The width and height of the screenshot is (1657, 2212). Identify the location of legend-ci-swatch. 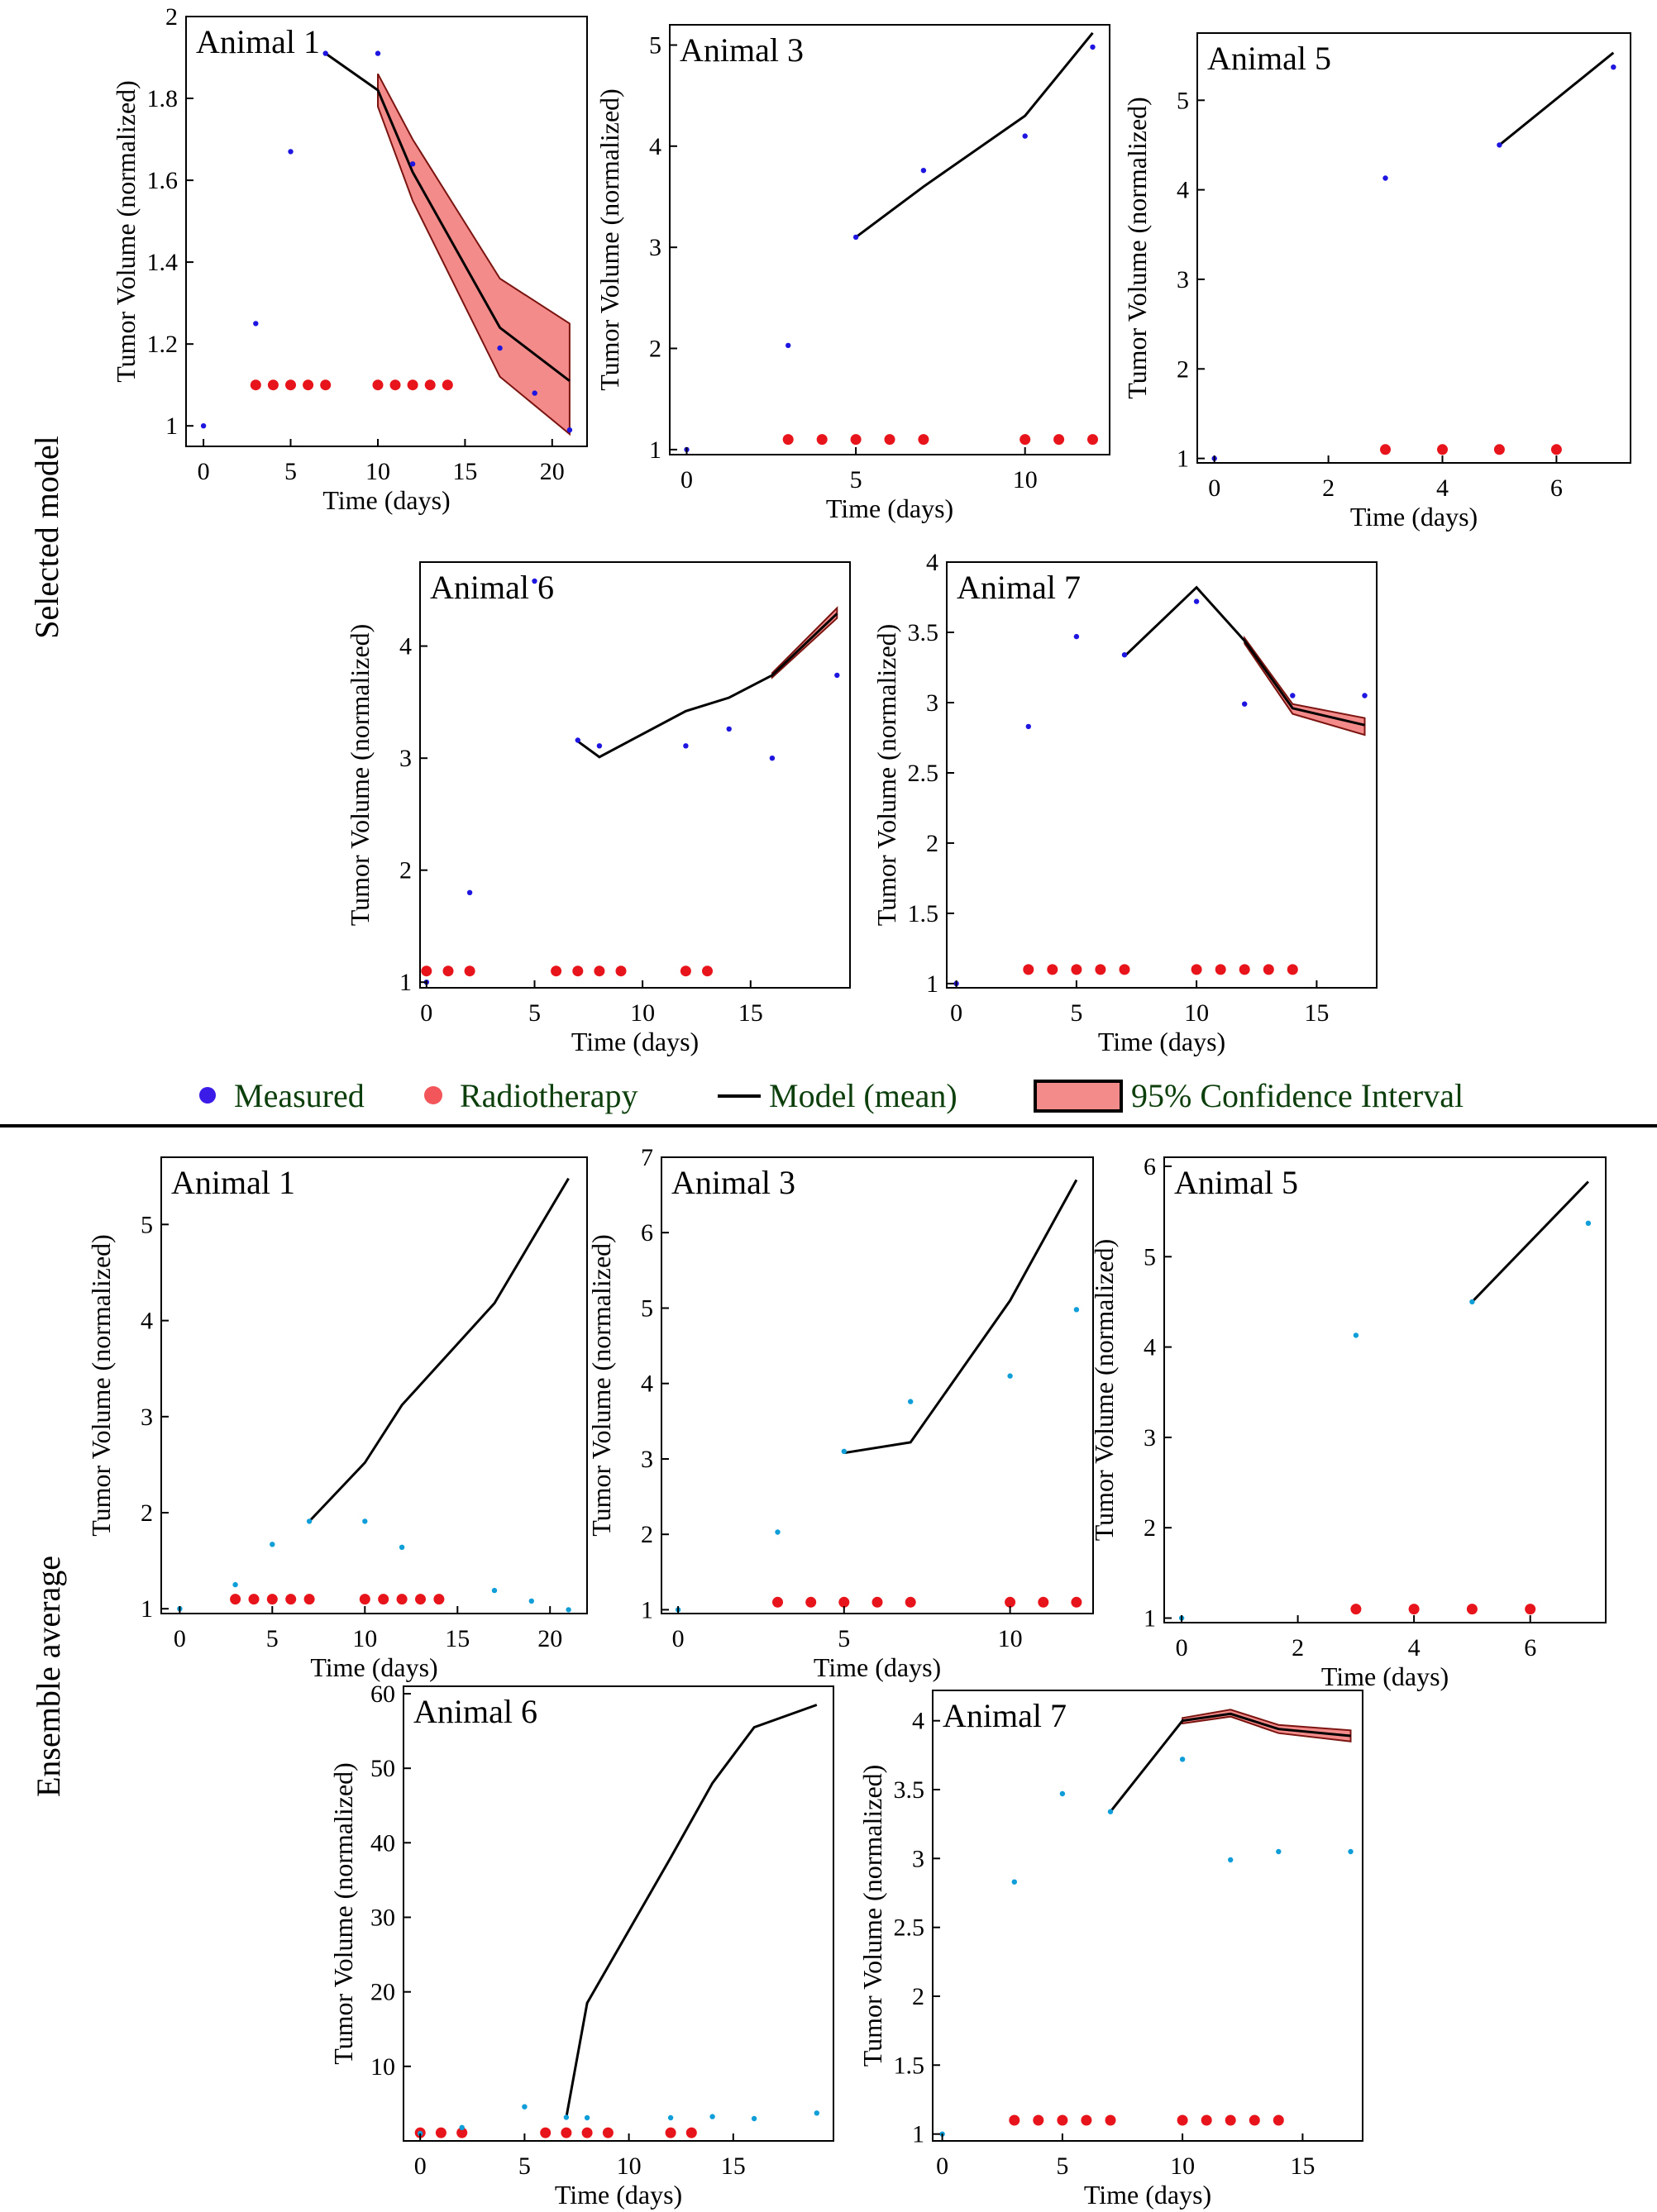
(1079, 1096).